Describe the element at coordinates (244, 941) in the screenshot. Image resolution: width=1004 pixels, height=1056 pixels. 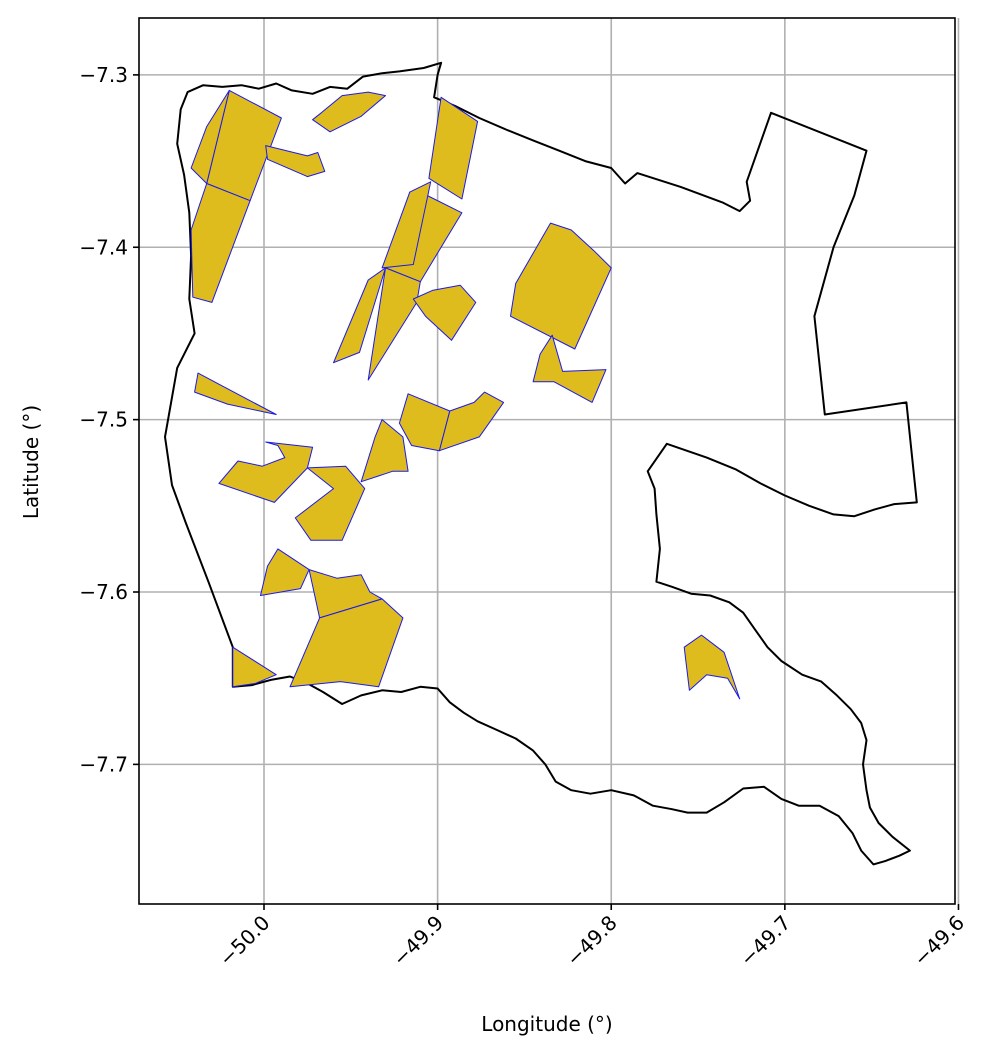
I see `x-tick-label-0: −50.0` at that location.